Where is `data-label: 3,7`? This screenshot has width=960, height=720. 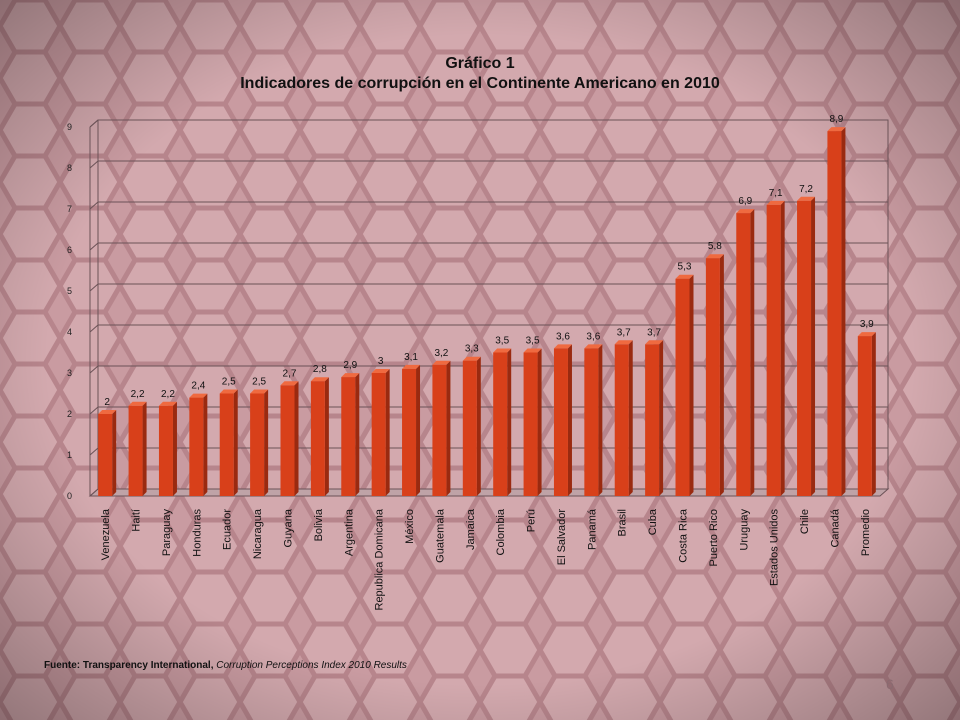
data-label: 3,7 is located at coordinates (624, 332).